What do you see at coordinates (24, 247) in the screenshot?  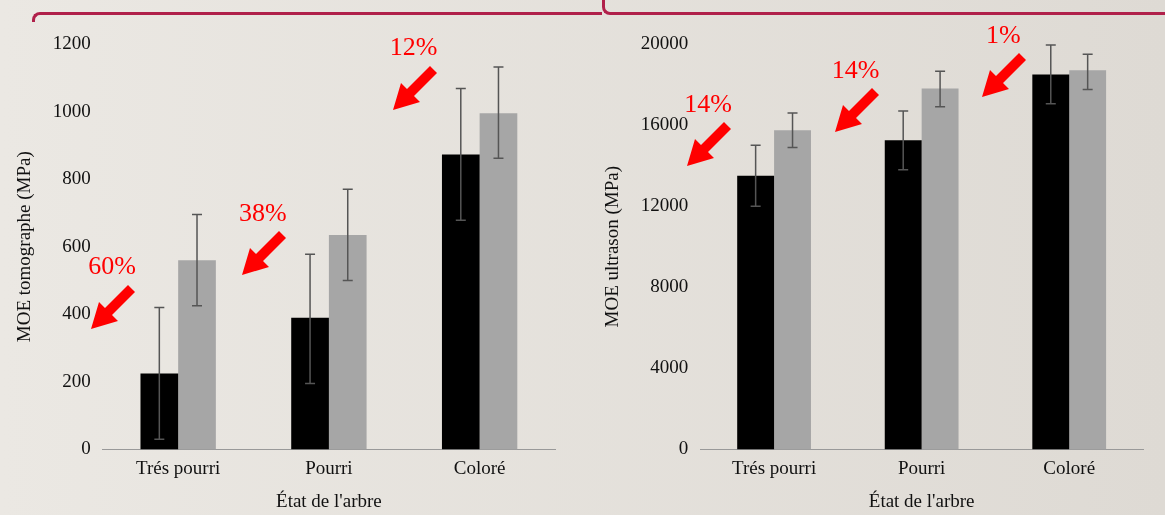 I see `y-axis-title: MOE tomographe (MPa)` at bounding box center [24, 247].